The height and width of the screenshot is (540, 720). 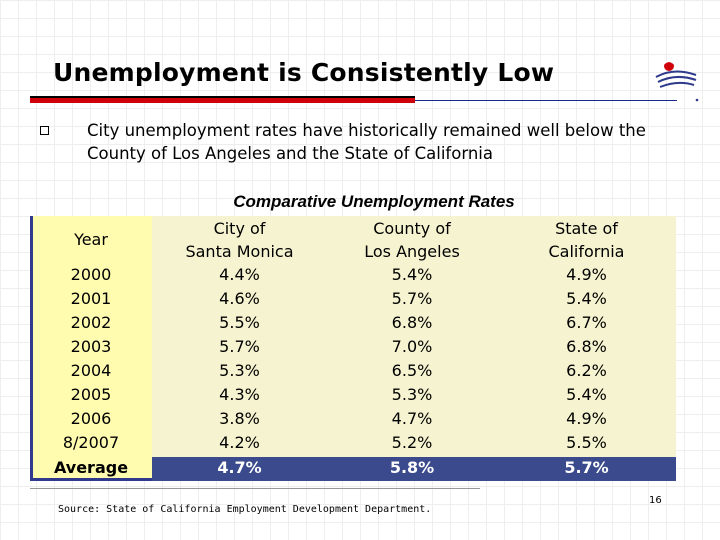 What do you see at coordinates (412, 370) in the screenshot?
I see `county-cell: 6.5%` at bounding box center [412, 370].